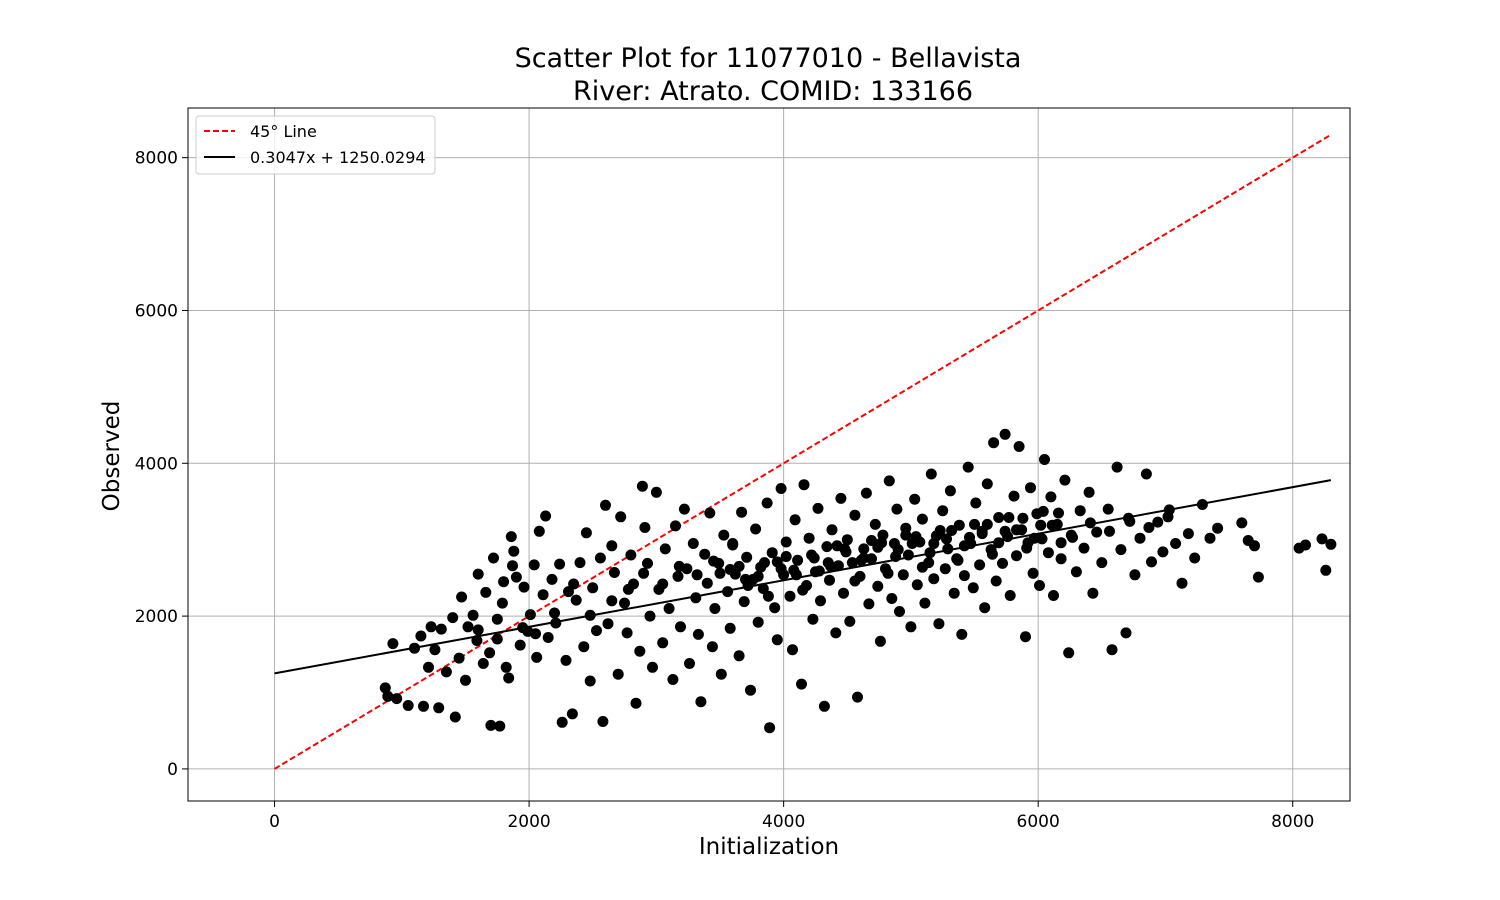 The image size is (1500, 900). What do you see at coordinates (156, 464) in the screenshot?
I see `y-tick-label: 4000` at bounding box center [156, 464].